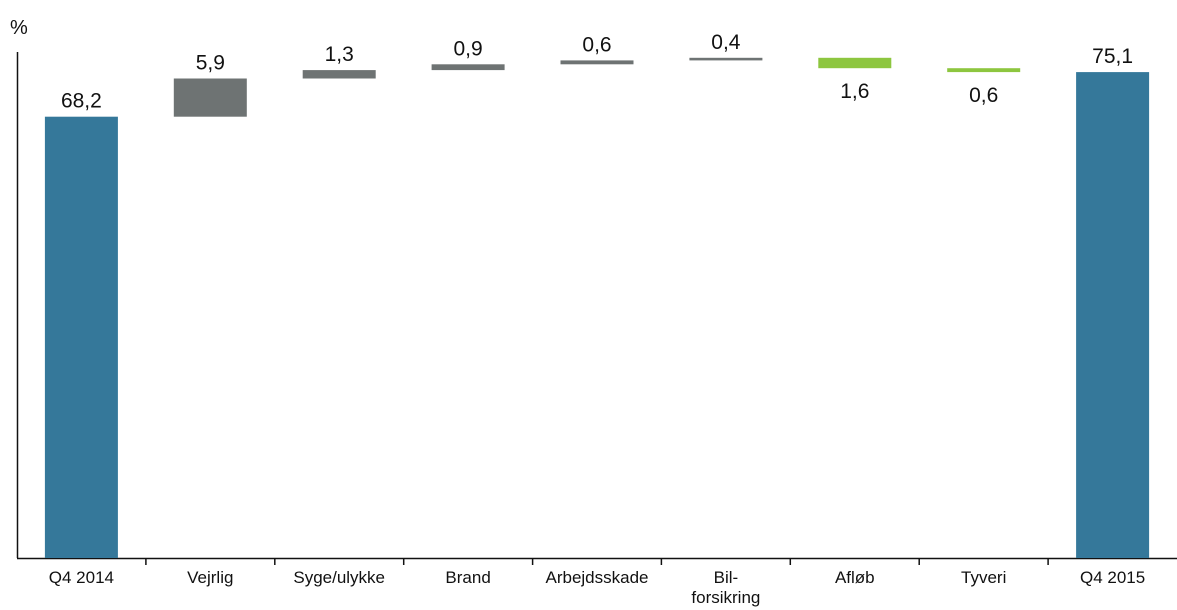 The image size is (1177, 610). I want to click on x-tick-label-5: Bil-forsikring, so click(725, 587).